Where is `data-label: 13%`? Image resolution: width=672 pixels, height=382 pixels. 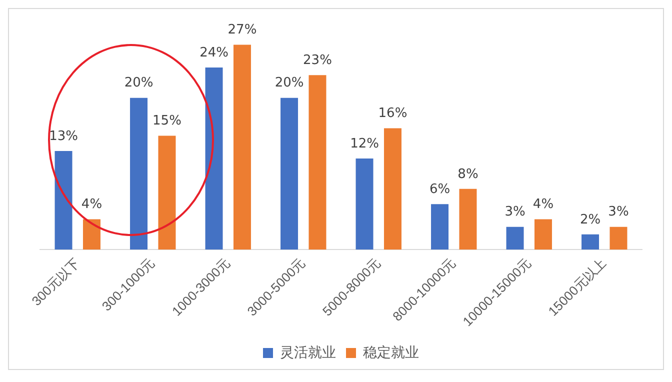 data-label: 13% is located at coordinates (63, 136).